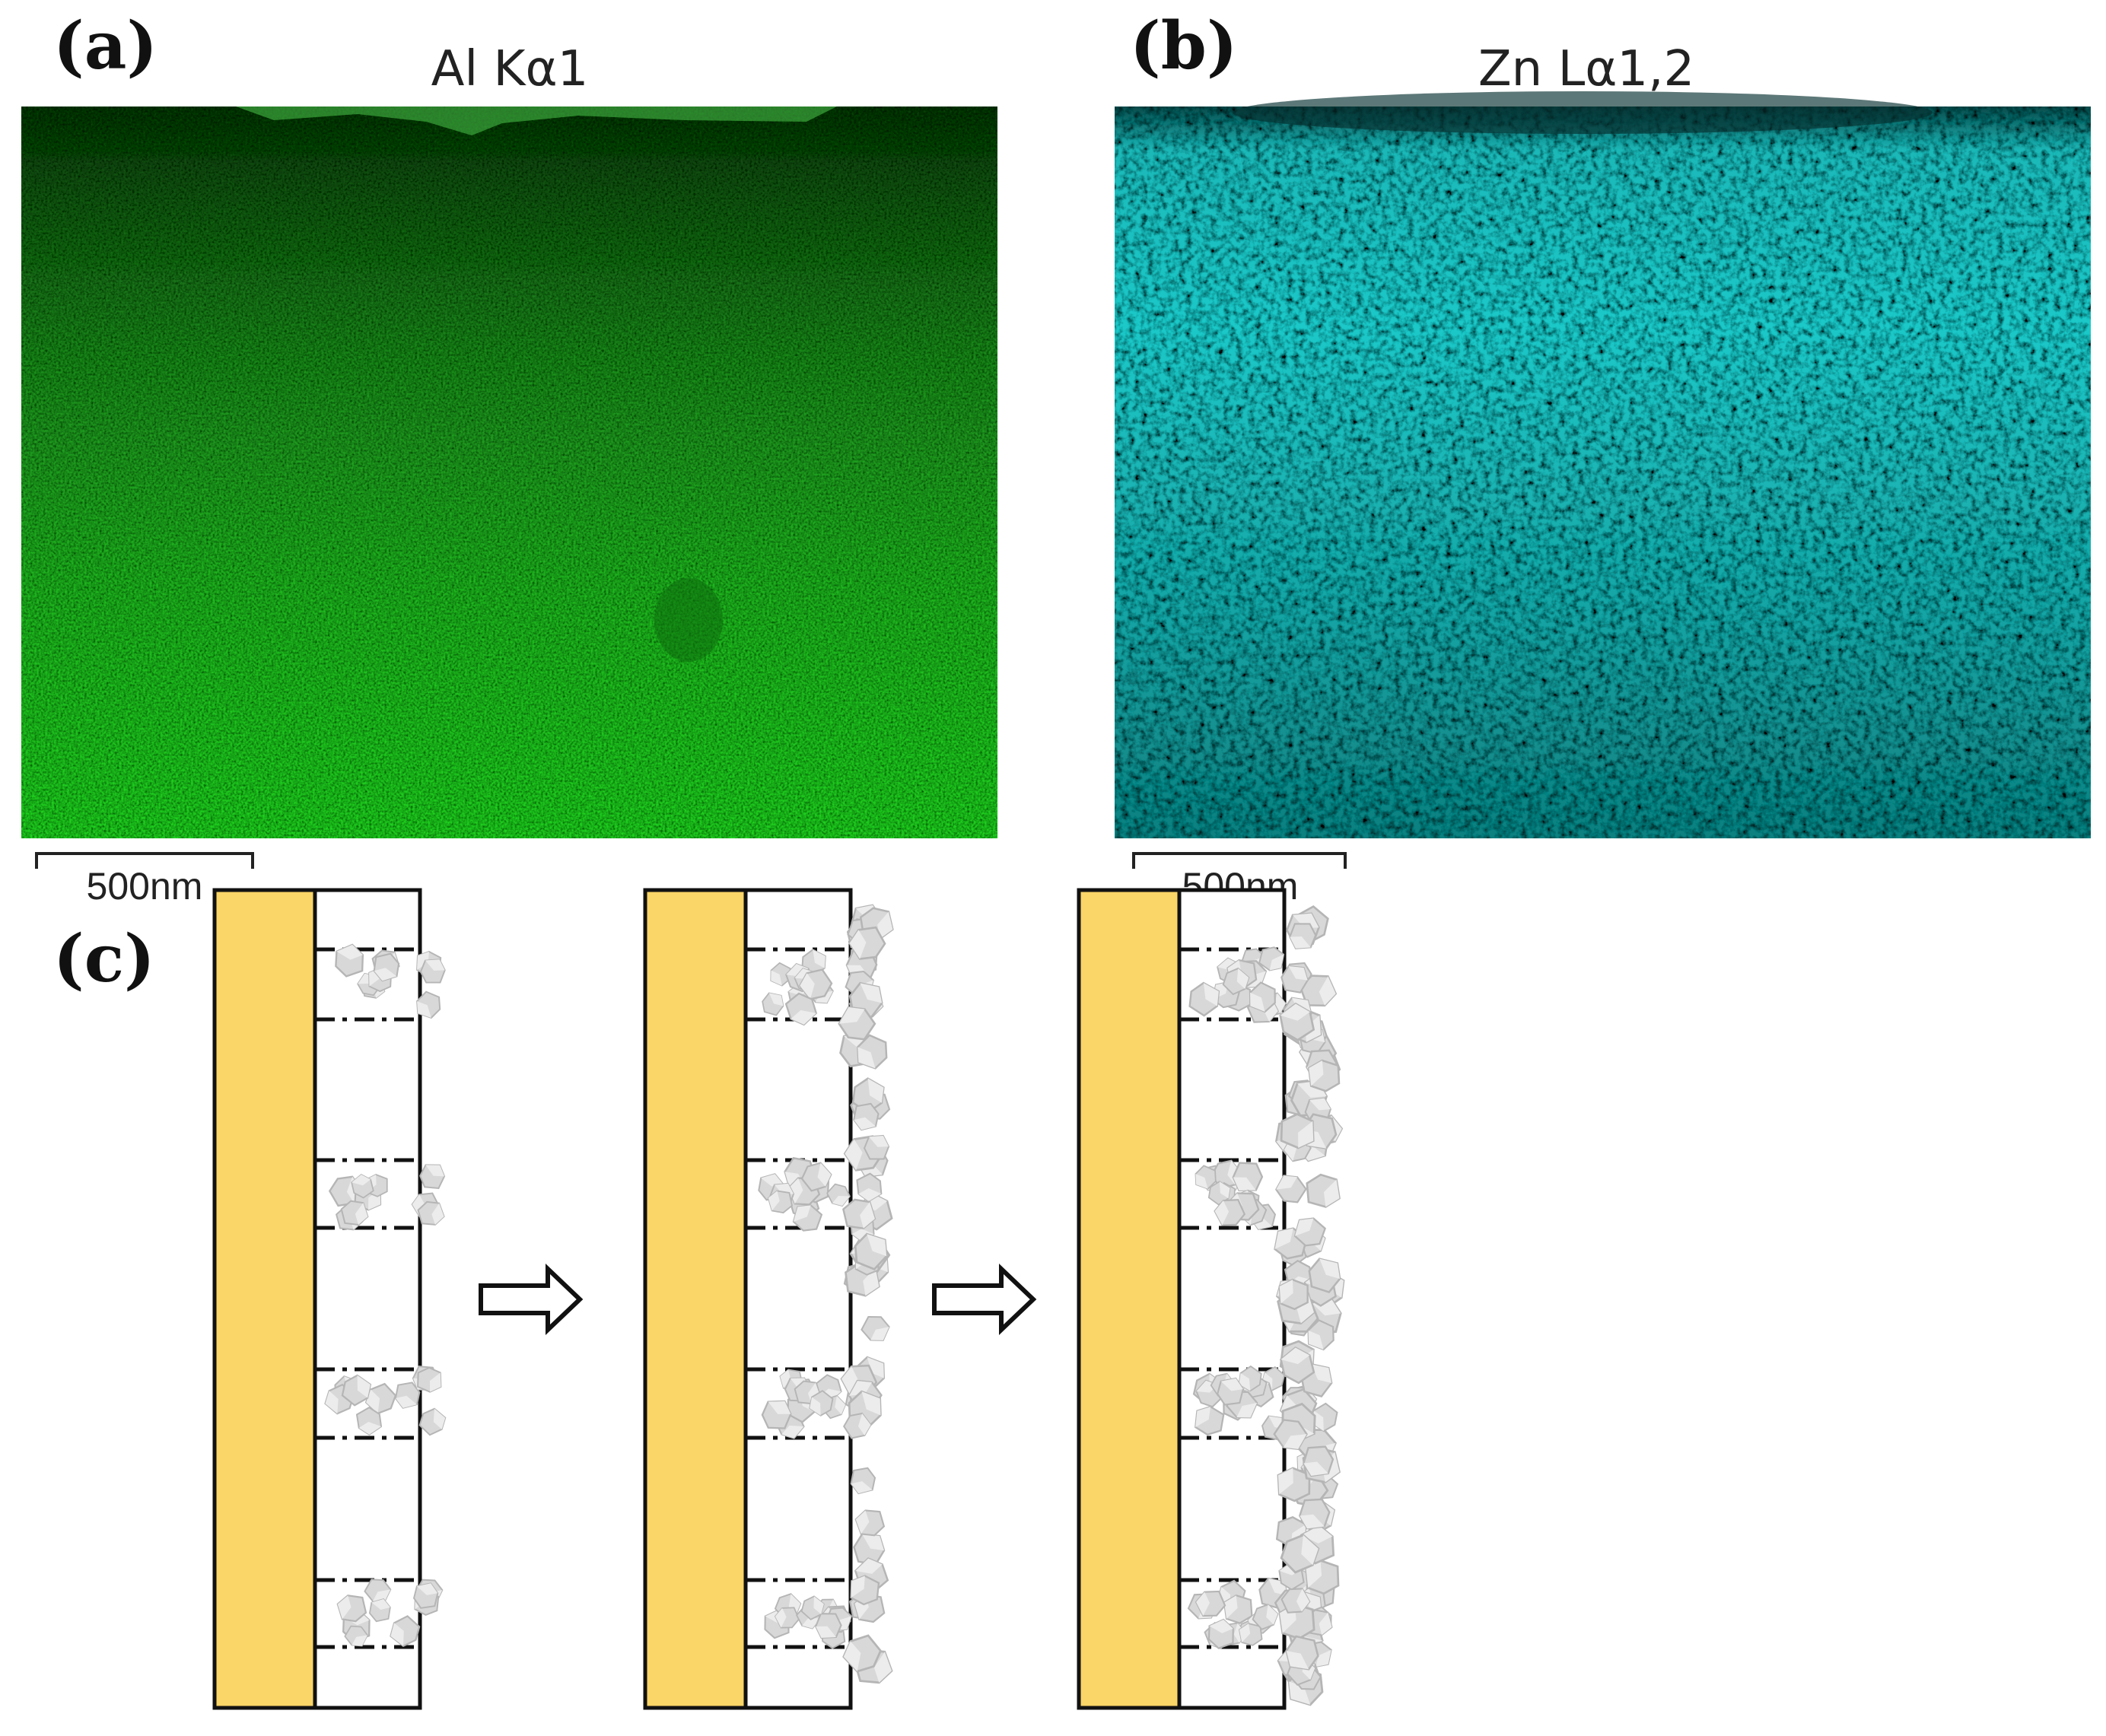  Describe the element at coordinates (1586, 69) in the screenshot. I see `panel-b-title: Zn Lα1,2` at that location.